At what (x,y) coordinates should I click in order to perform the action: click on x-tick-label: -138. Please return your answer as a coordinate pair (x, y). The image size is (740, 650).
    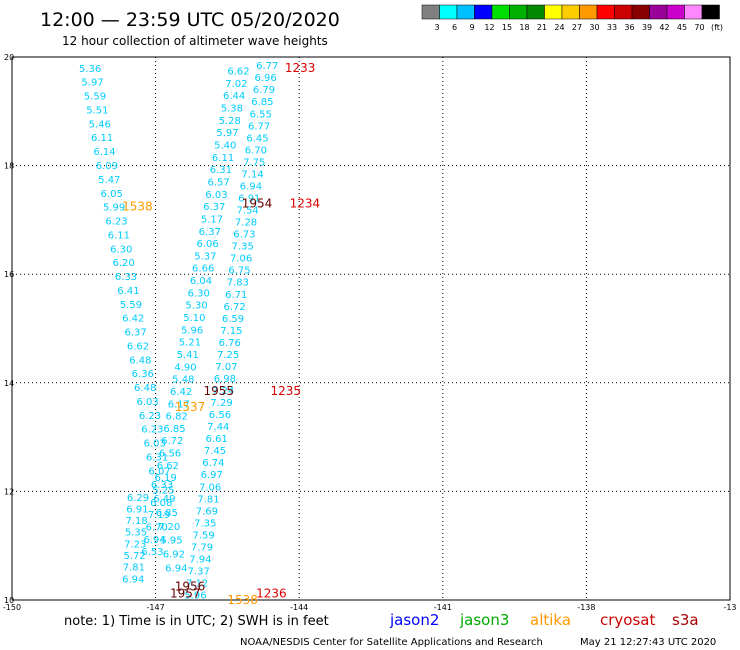
    Looking at the image, I should click on (586, 607).